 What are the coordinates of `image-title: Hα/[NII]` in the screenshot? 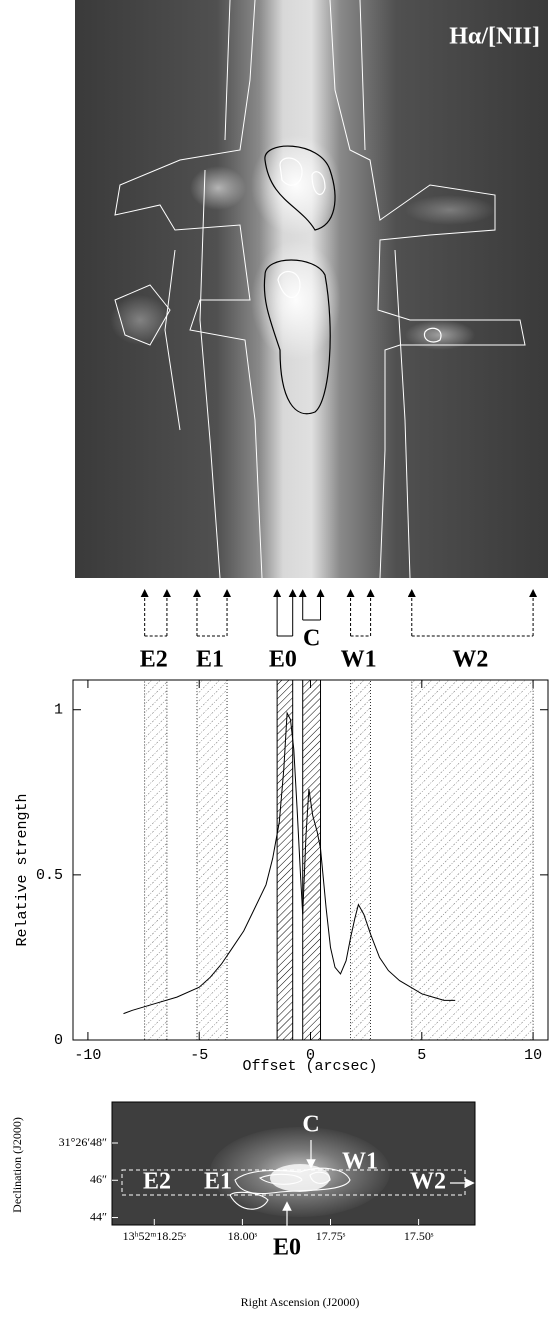 It's located at (494, 37).